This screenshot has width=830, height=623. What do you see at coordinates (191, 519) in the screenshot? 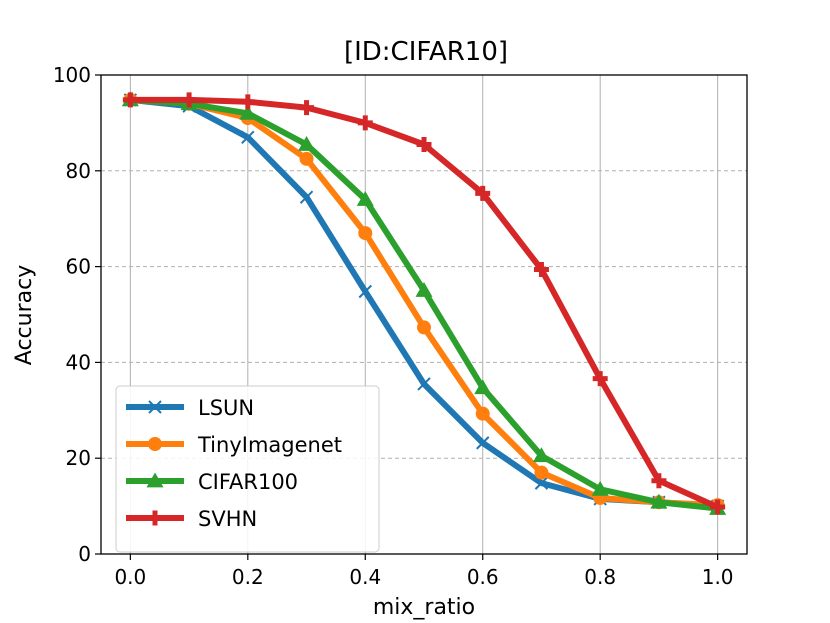
I see `legend-item-svhn: SVHN` at bounding box center [191, 519].